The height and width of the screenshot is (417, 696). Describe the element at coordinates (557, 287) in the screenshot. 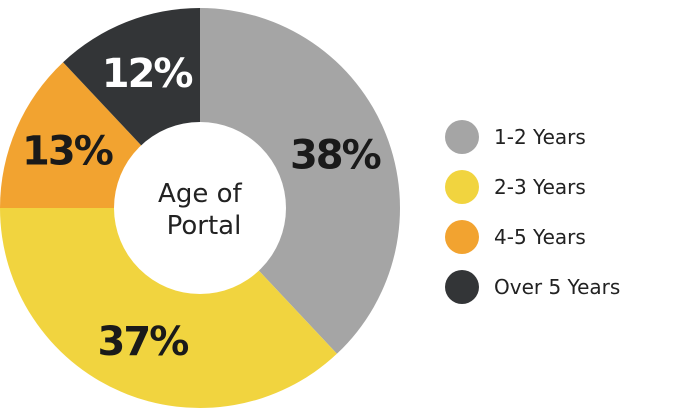

I see `legend-label-over-5-years: Over 5 Years` at that location.